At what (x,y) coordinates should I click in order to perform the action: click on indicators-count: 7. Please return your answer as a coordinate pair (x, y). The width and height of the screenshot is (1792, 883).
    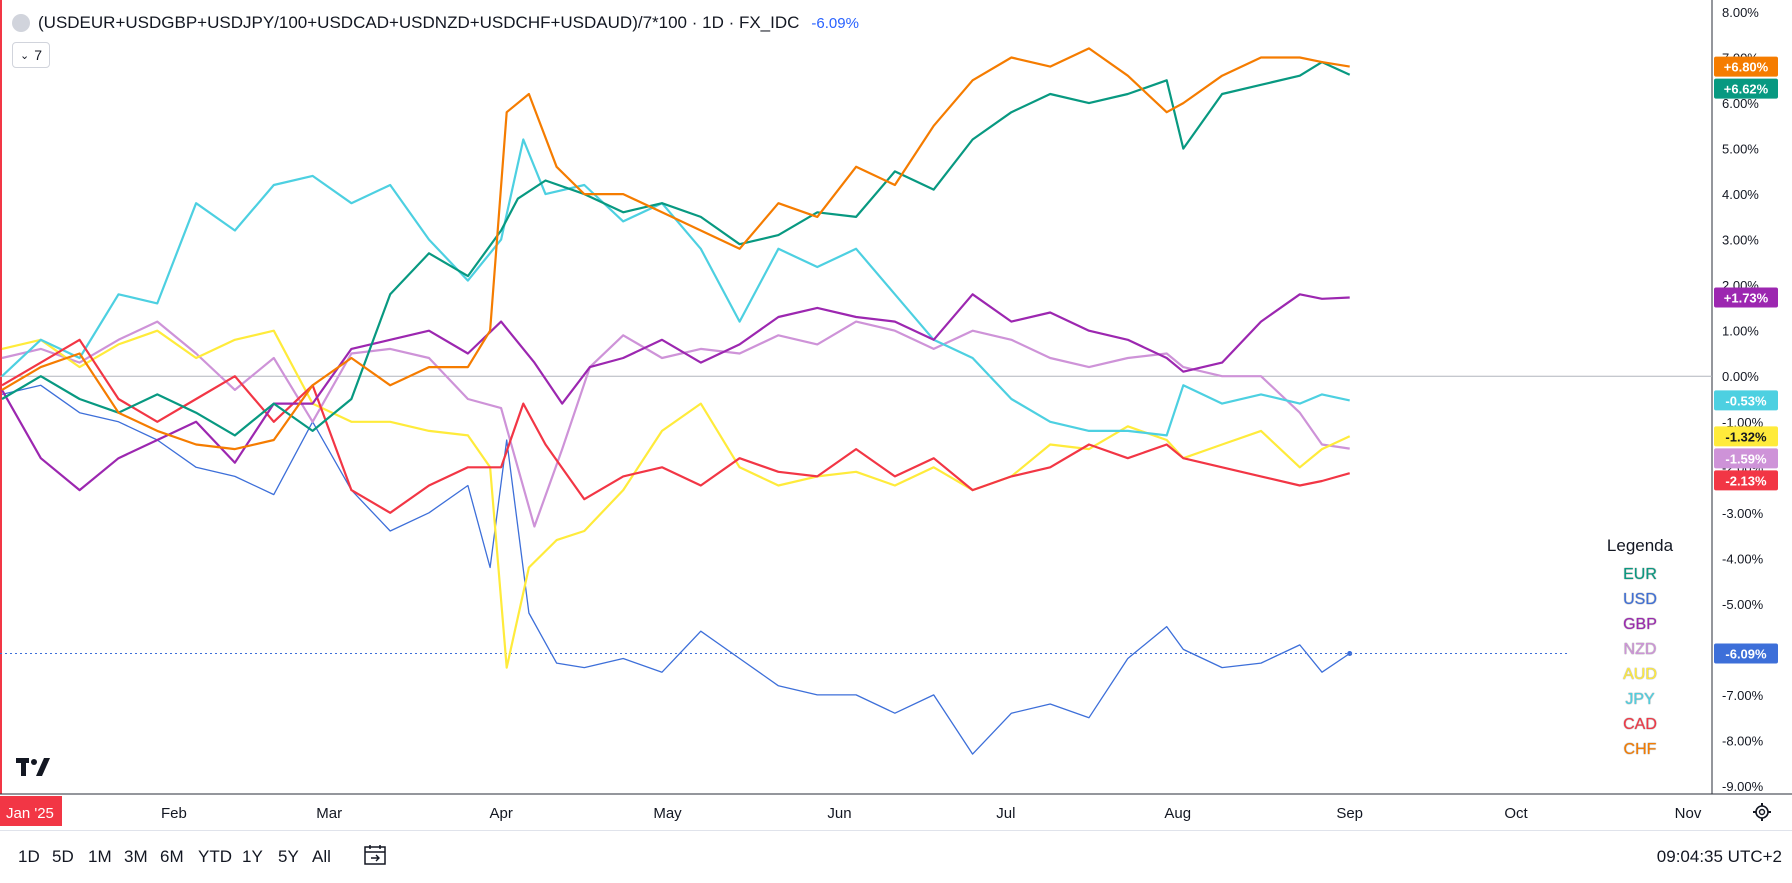
    Looking at the image, I should click on (38, 55).